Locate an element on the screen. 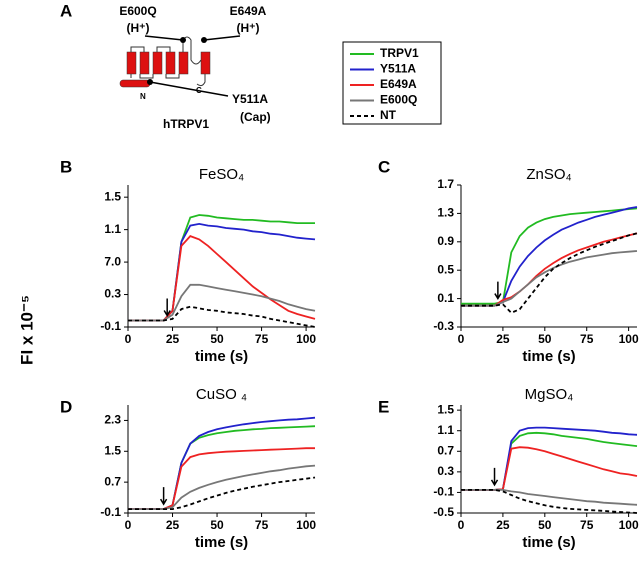  y-tick-label: 0.9 is located at coordinates (445, 241).